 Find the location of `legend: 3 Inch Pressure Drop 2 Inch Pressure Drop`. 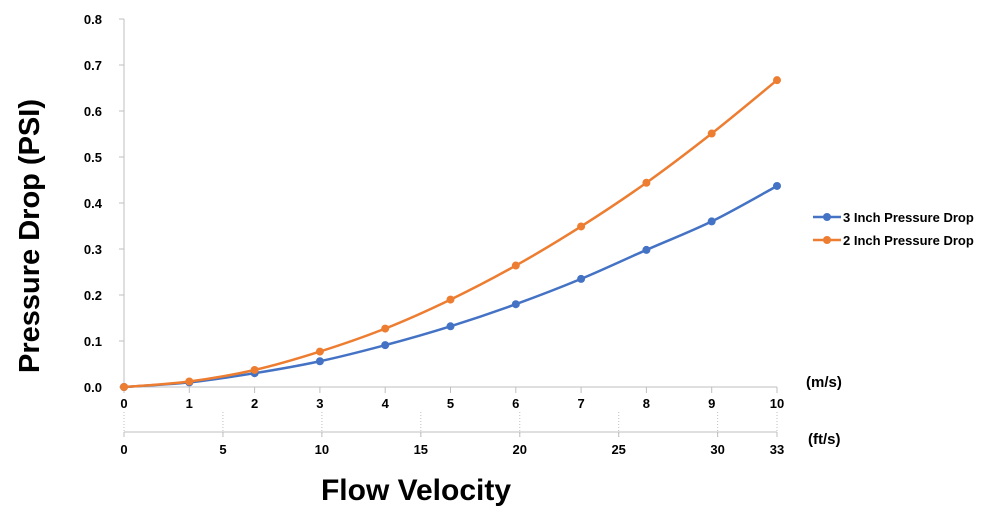

legend: 3 Inch Pressure Drop 2 Inch Pressure Drop is located at coordinates (893, 229).